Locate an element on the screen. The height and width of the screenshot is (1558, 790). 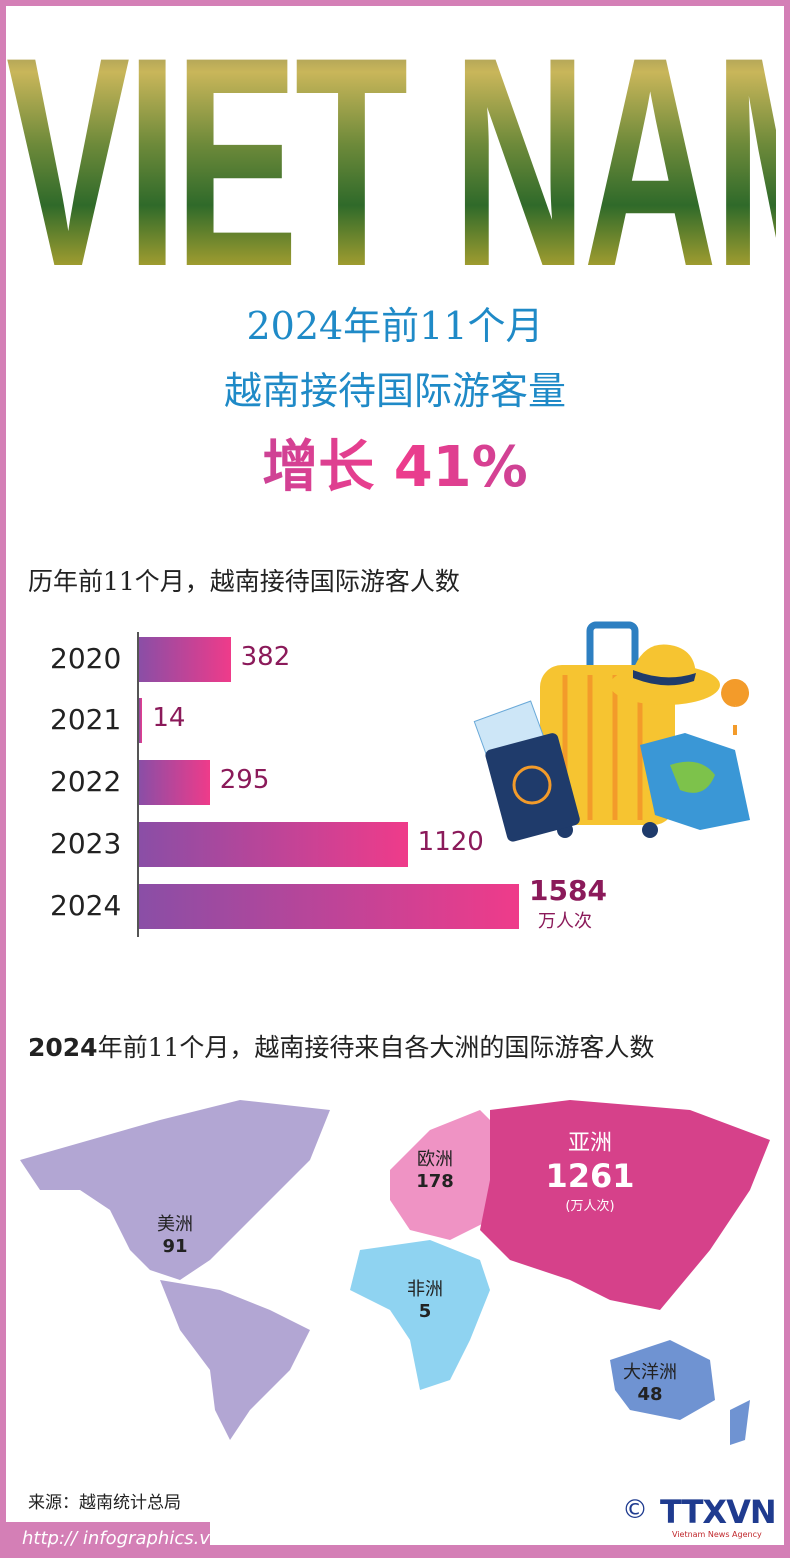
unit-label: 万人次 is located at coordinates (565, 921).